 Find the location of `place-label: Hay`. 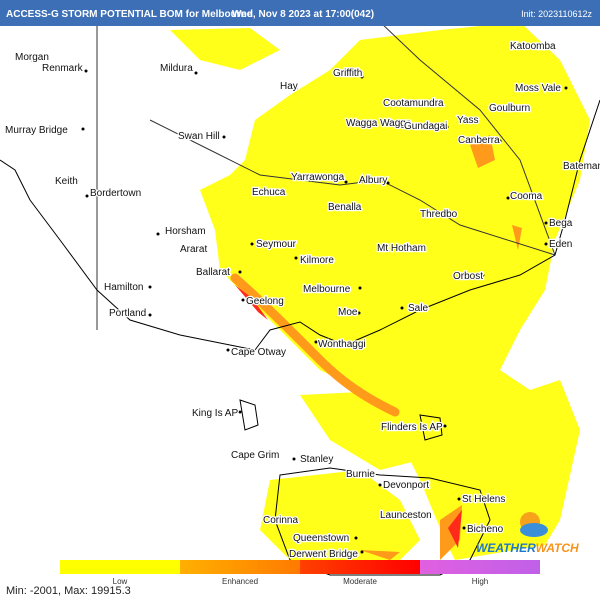

place-label: Hay is located at coordinates (289, 86).